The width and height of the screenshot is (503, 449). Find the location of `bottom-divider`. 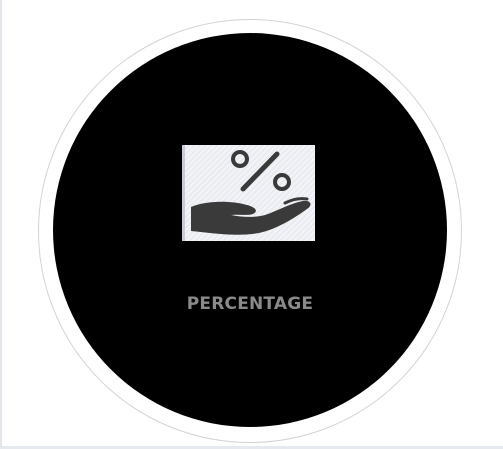

bottom-divider is located at coordinates (251, 447).